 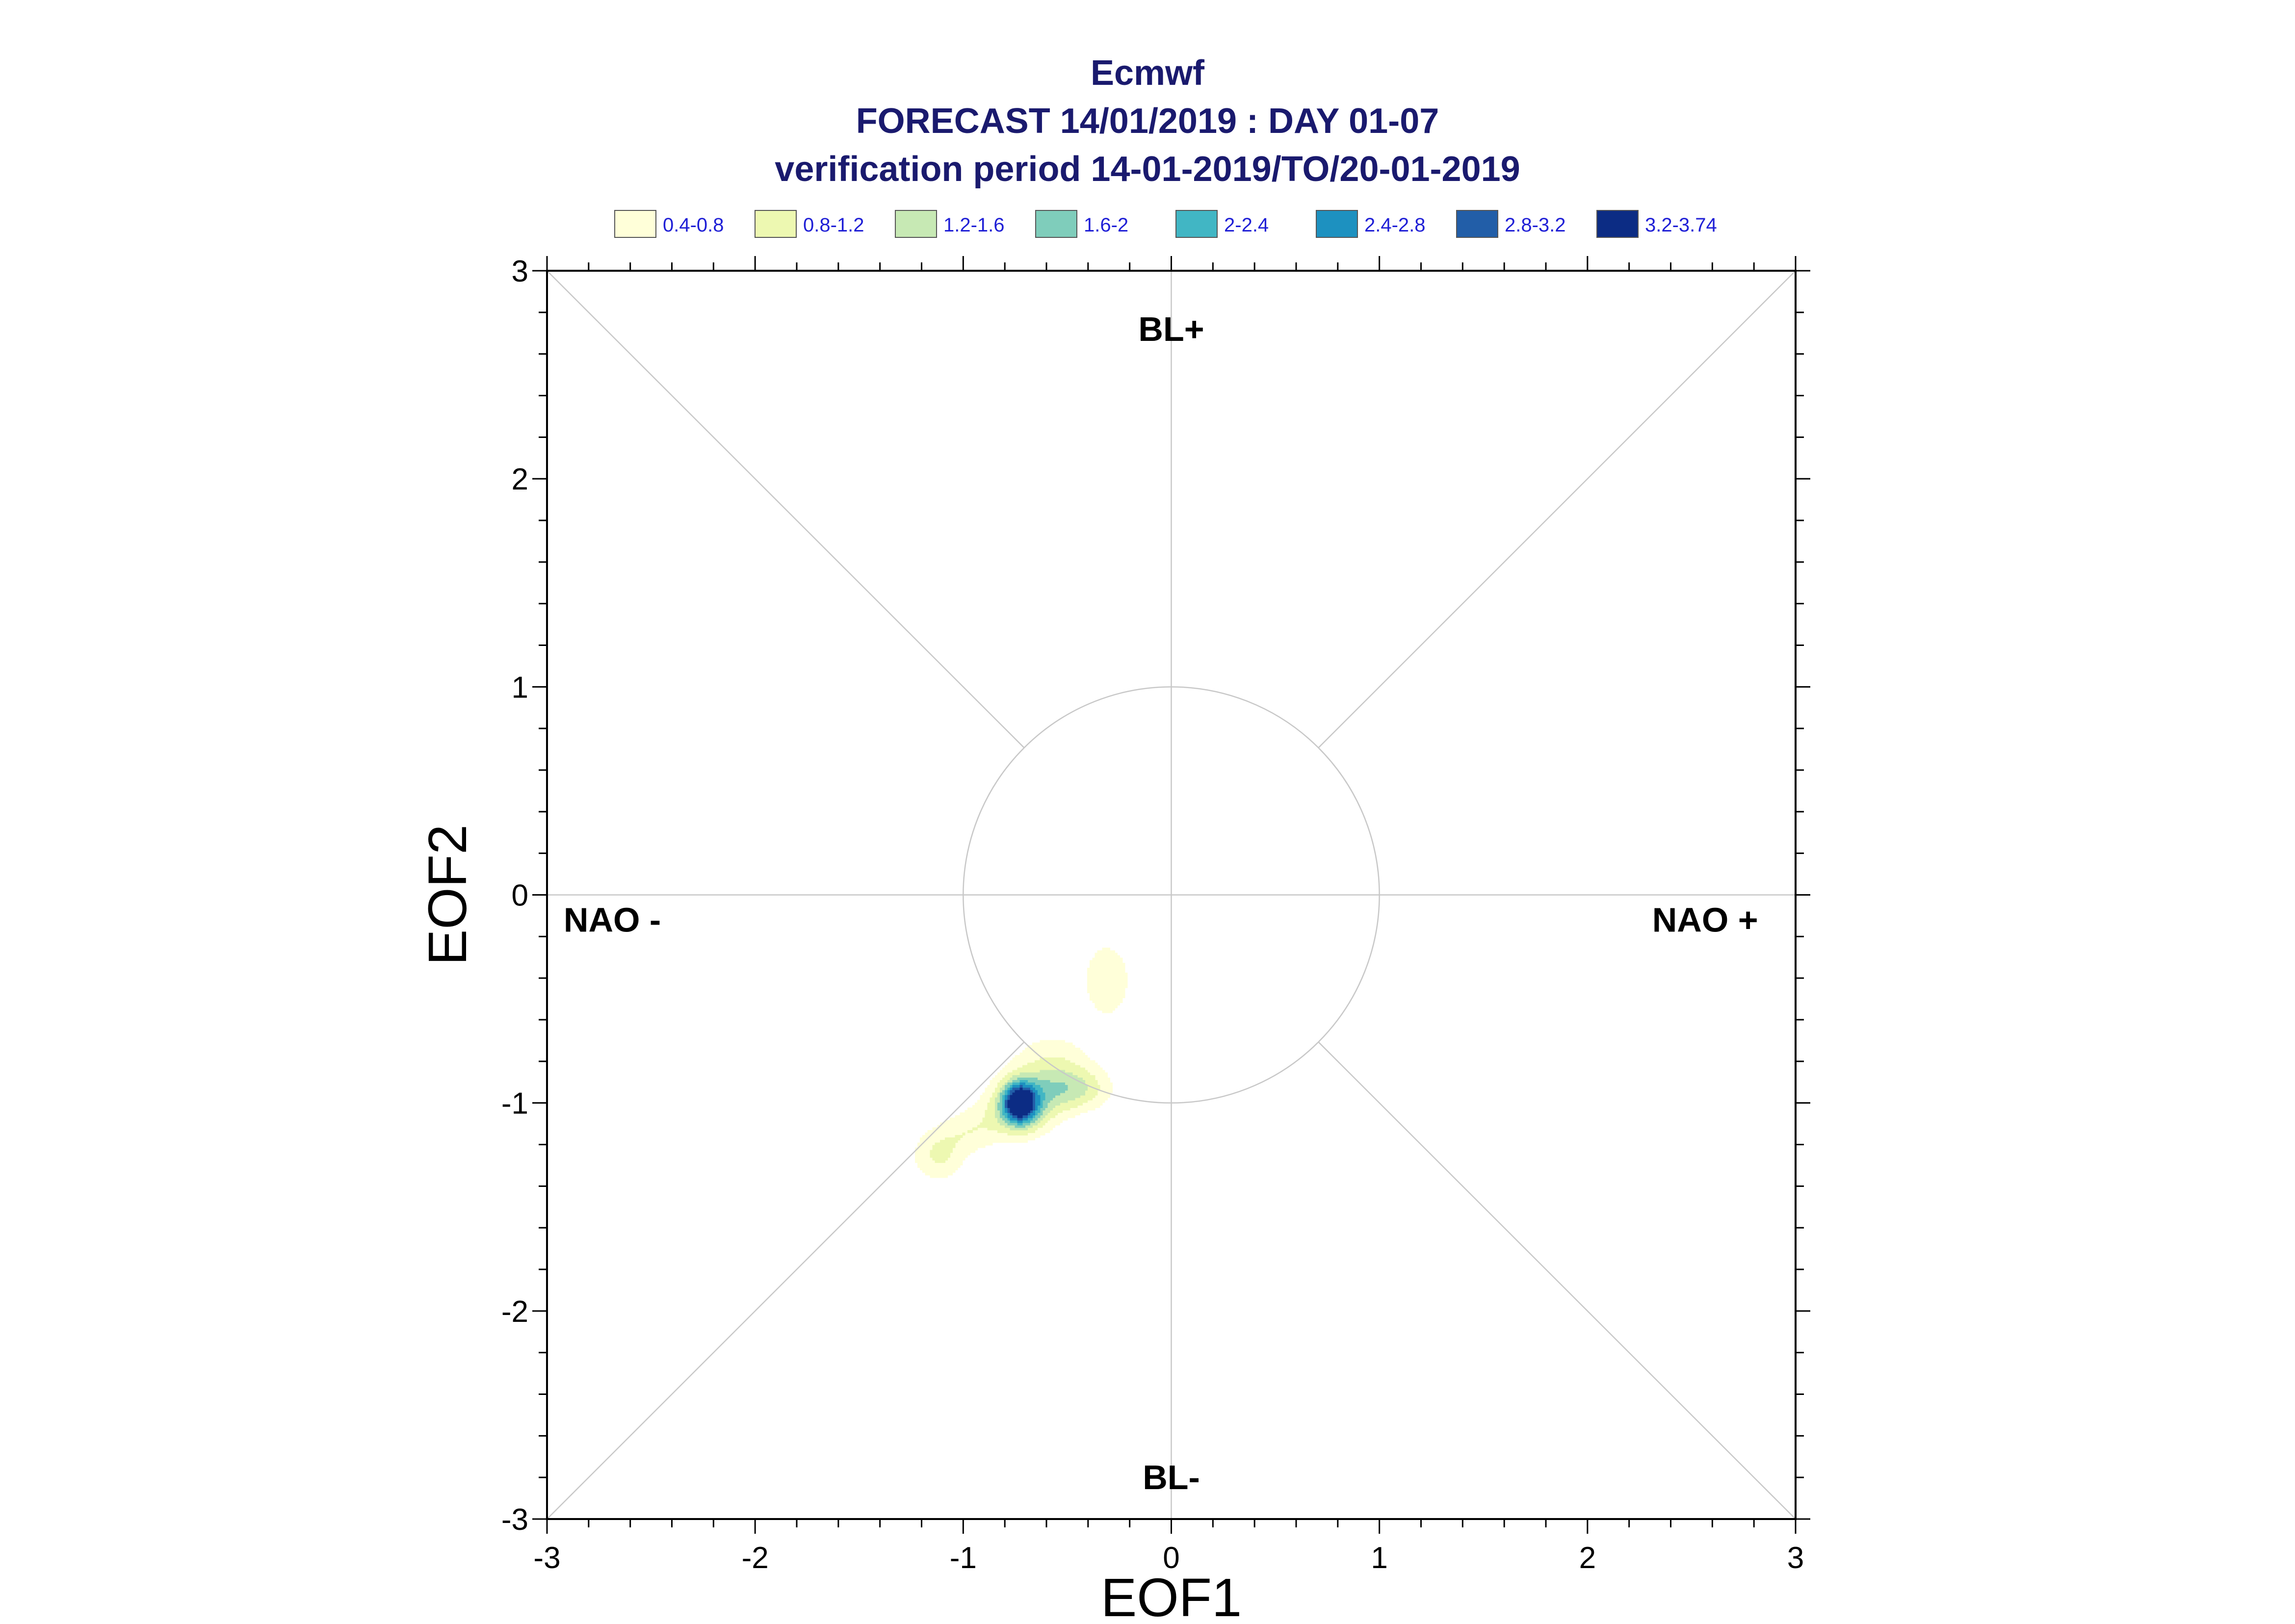 I want to click on density-band-1.6-2, so click(x=1032, y=1102).